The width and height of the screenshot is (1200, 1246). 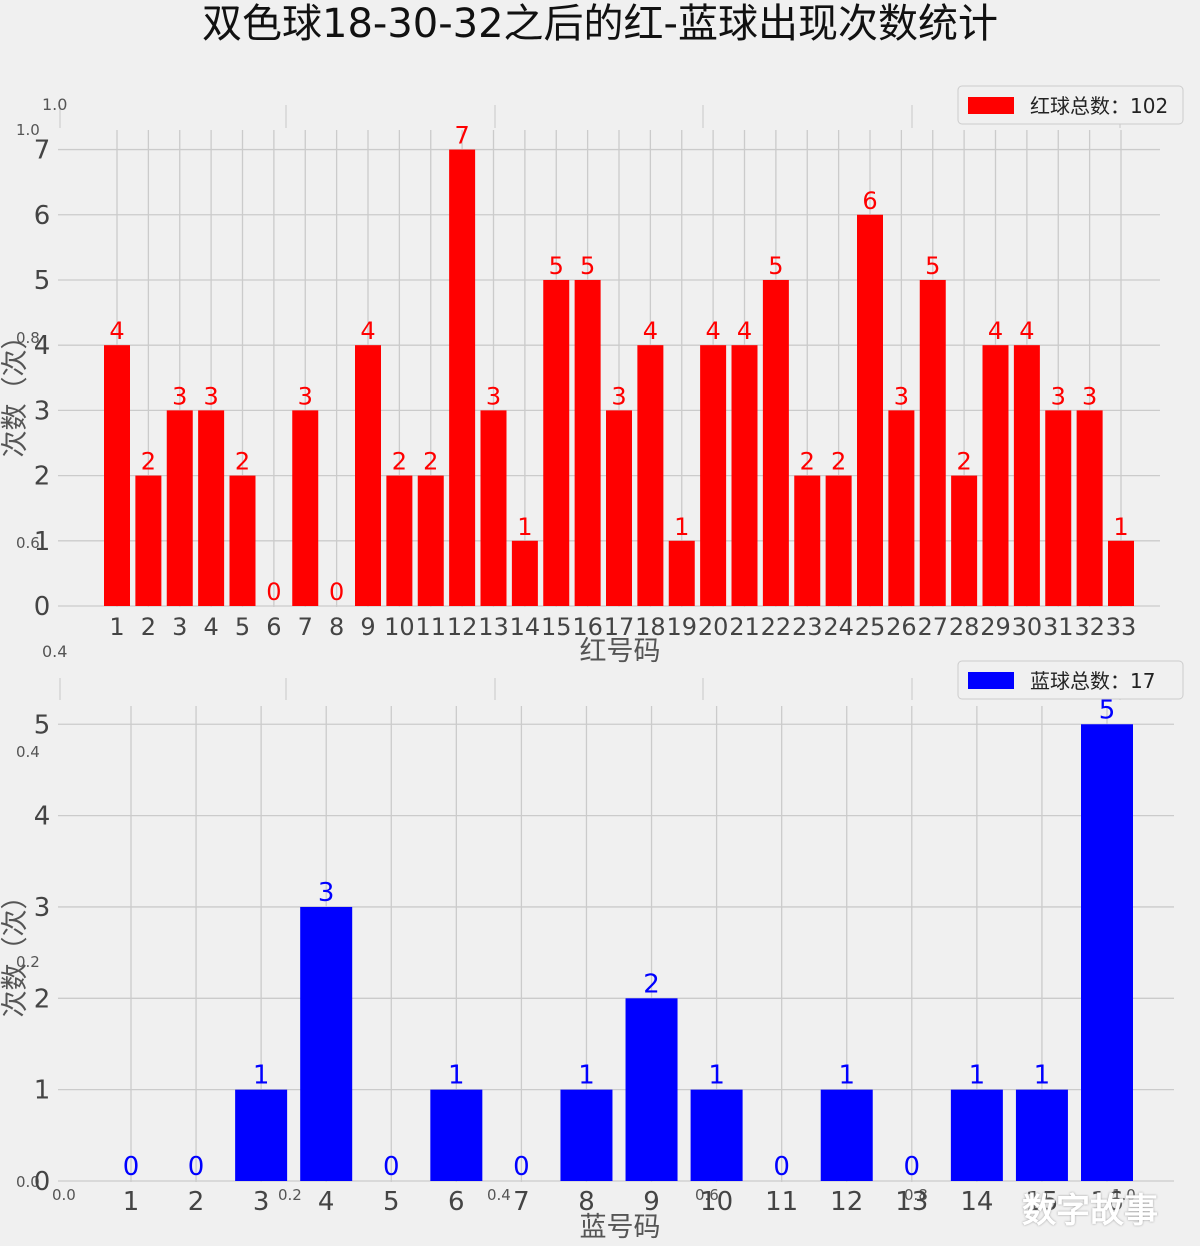 I want to click on y-tick-label: 3, so click(x=42, y=908).